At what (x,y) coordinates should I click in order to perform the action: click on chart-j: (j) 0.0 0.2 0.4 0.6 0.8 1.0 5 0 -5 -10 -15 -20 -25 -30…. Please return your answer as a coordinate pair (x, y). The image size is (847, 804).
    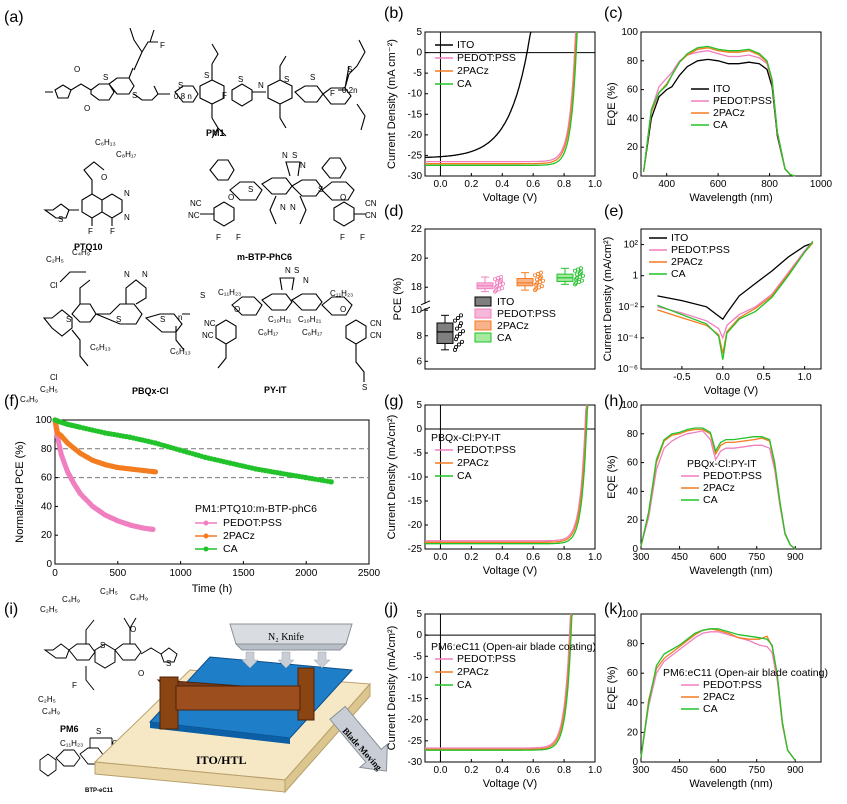
    Looking at the image, I should click on (493, 695).